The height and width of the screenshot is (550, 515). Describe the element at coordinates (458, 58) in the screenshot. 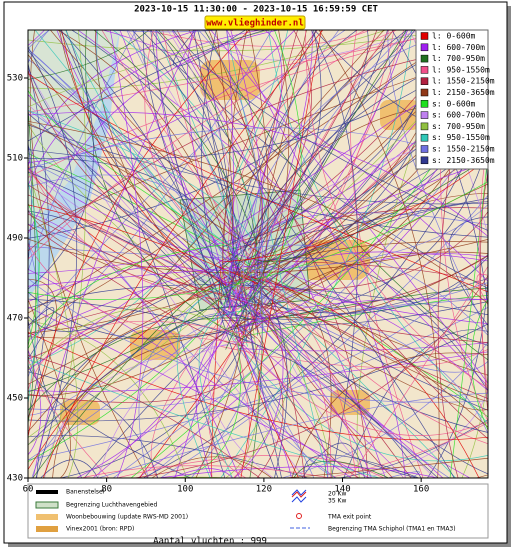

I see `legend-label: l: 700-950m` at that location.